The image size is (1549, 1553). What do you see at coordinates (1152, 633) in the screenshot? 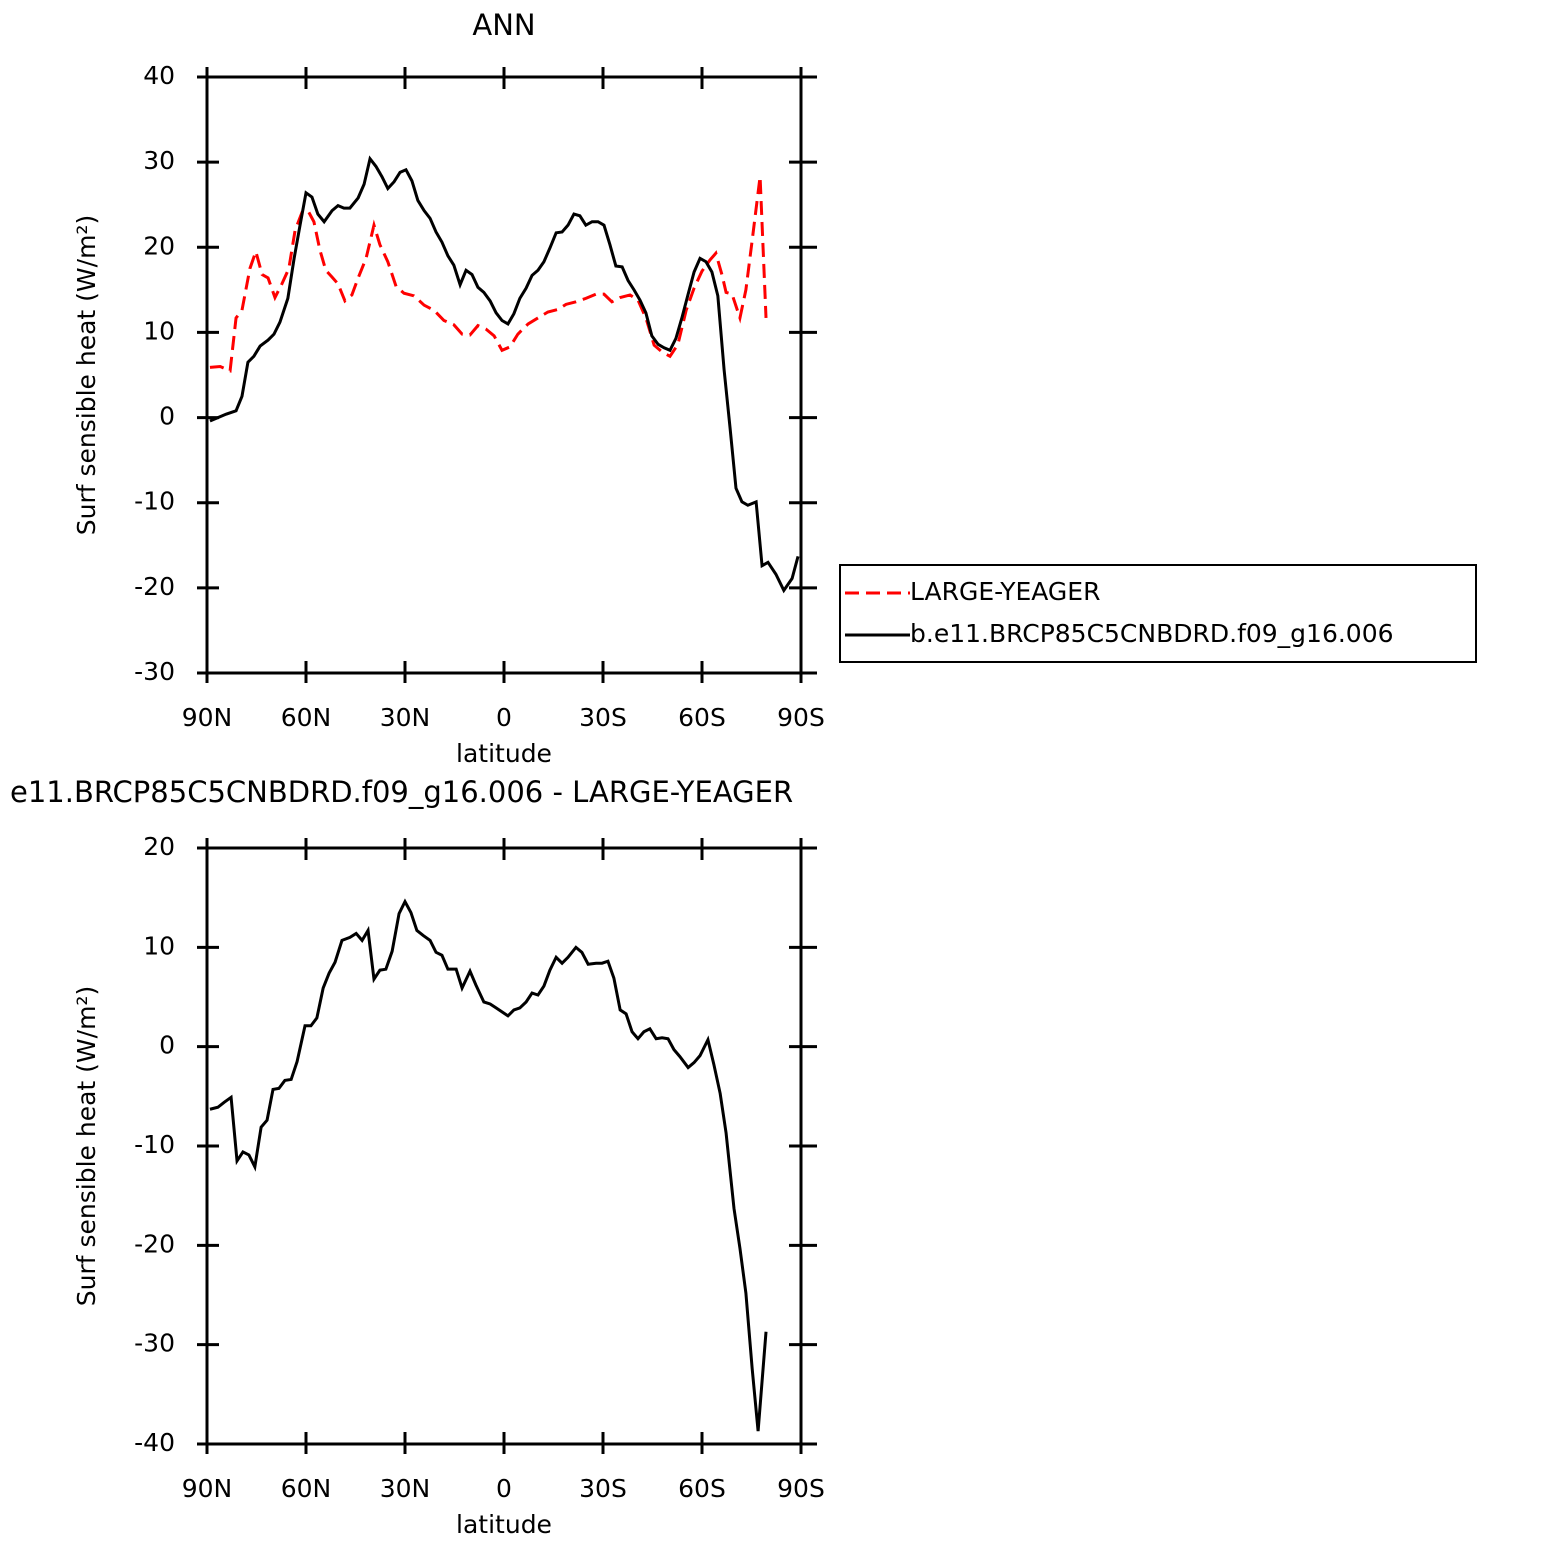
I see `legend-label: b.e11.BRCP85C5CNBDRD.f09_g16.006` at bounding box center [1152, 633].